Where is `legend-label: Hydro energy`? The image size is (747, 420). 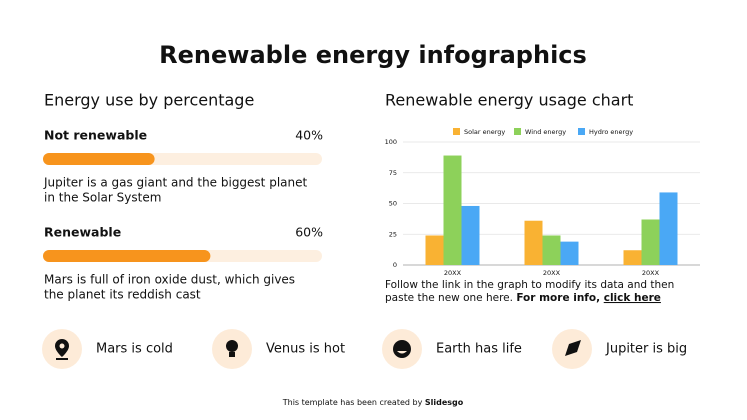 legend-label: Hydro energy is located at coordinates (611, 132).